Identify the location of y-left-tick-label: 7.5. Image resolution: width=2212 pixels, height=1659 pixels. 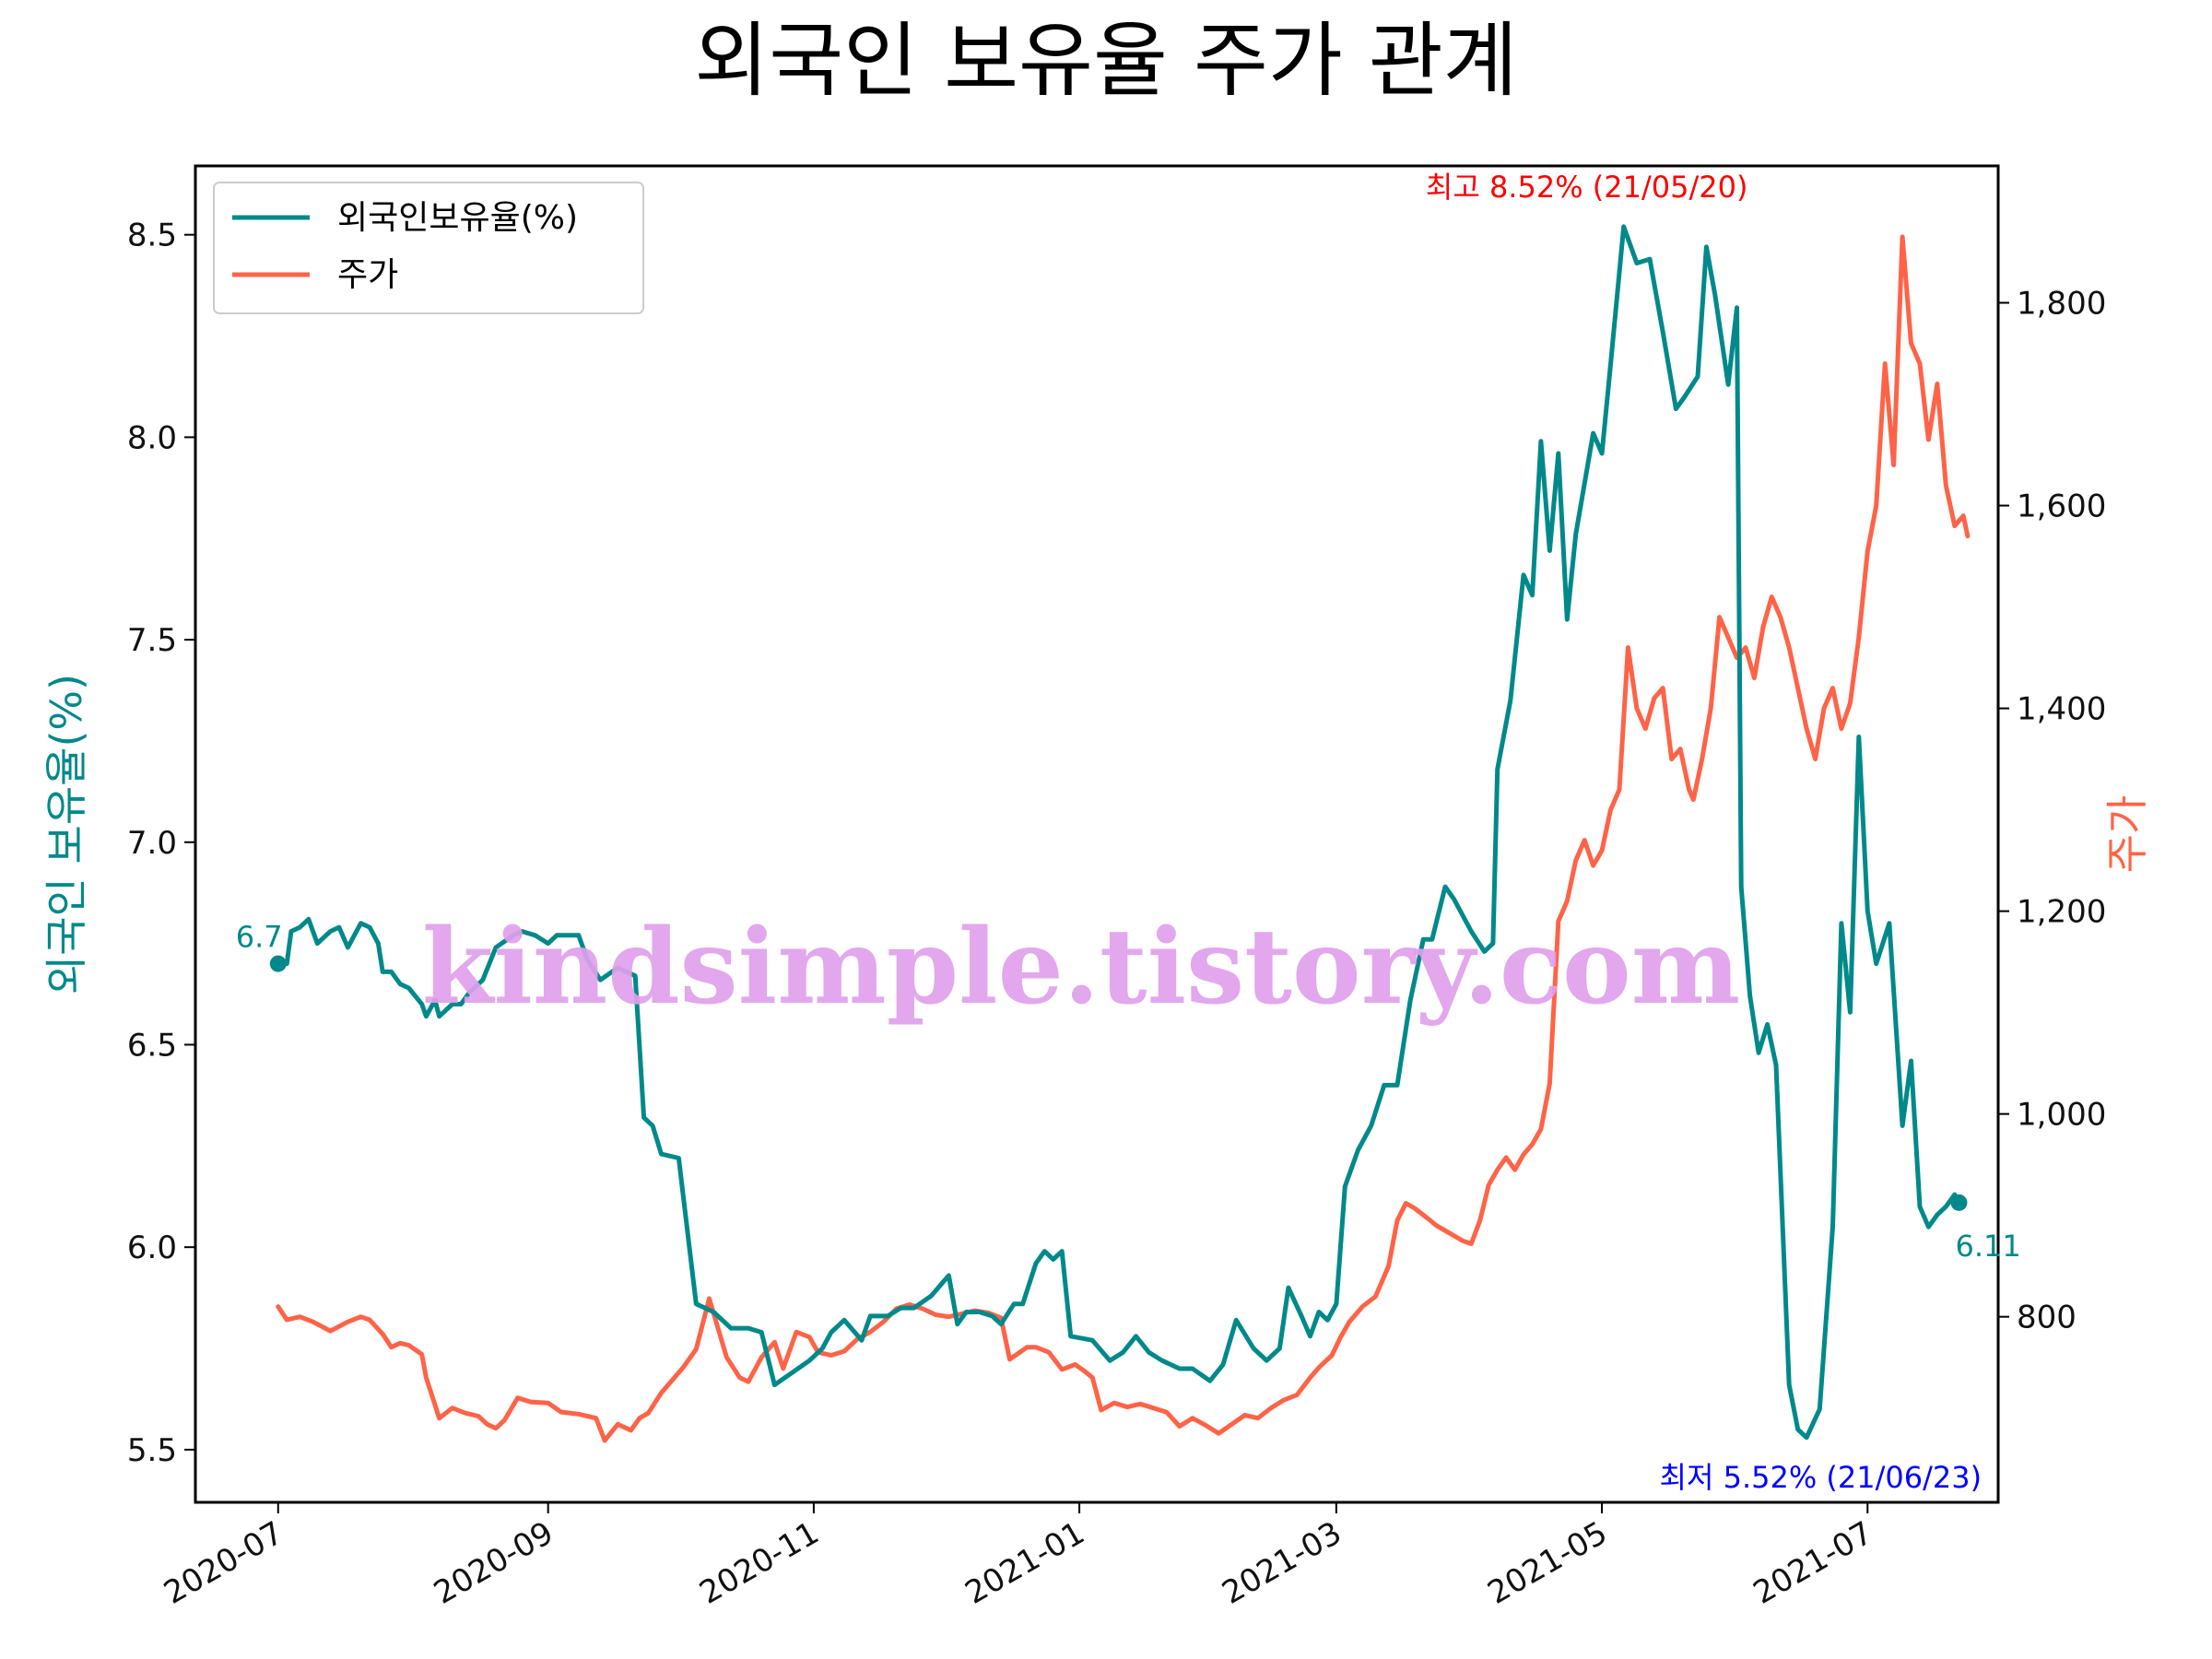
(152, 640).